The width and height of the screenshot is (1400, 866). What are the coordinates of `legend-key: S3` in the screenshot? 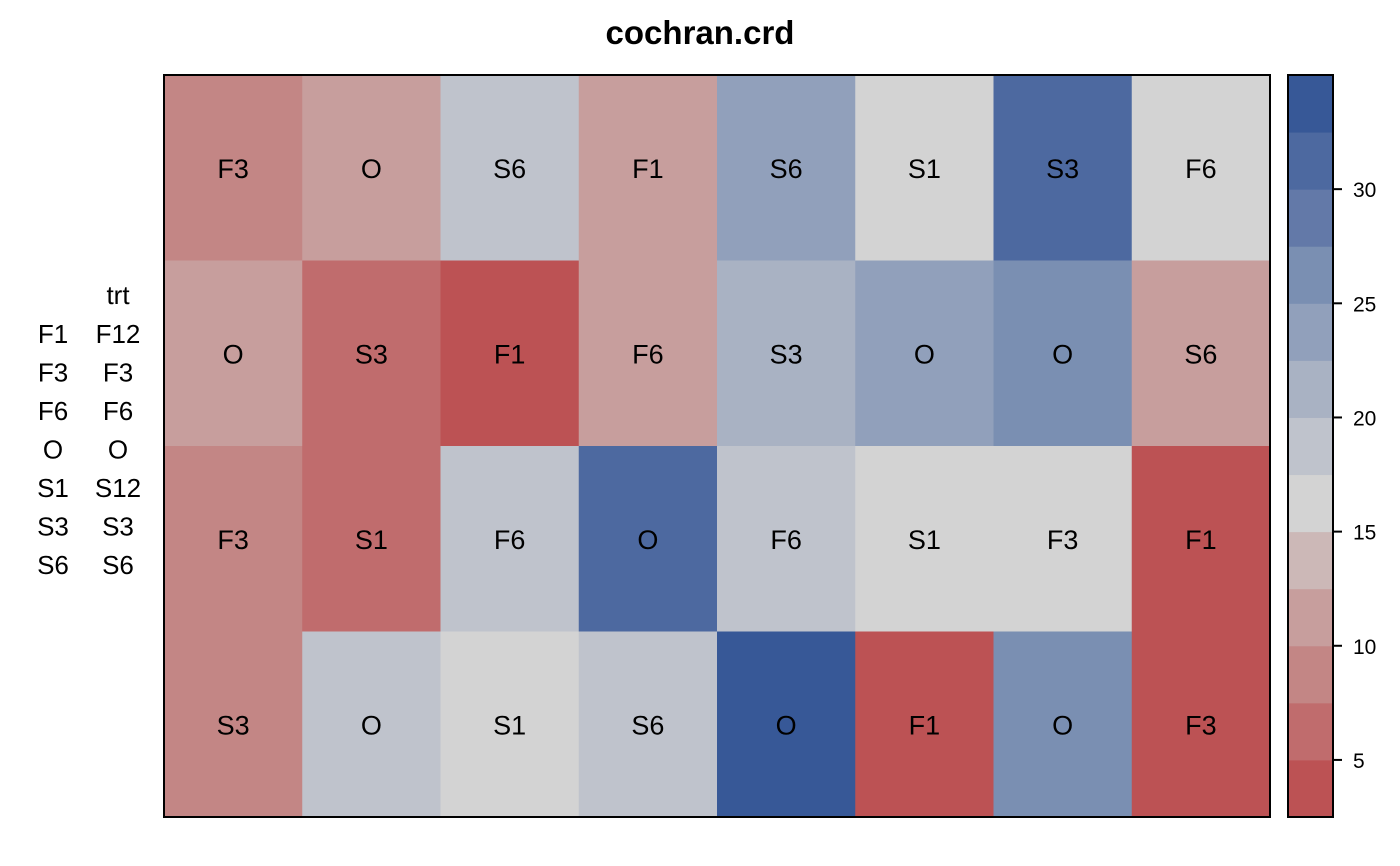 It's located at (53, 527).